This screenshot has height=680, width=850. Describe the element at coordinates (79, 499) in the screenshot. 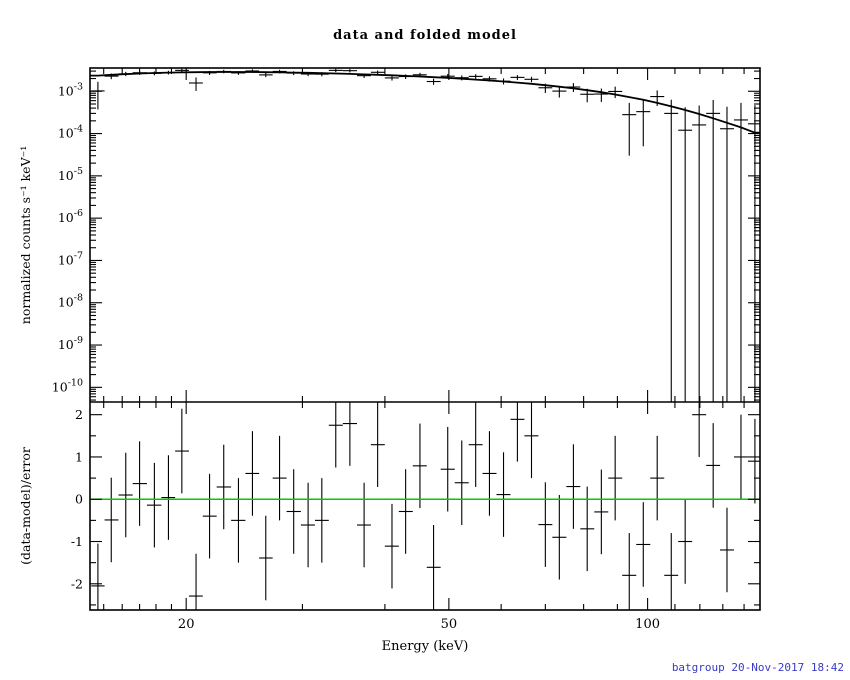

I see `svg-text: 0` at that location.